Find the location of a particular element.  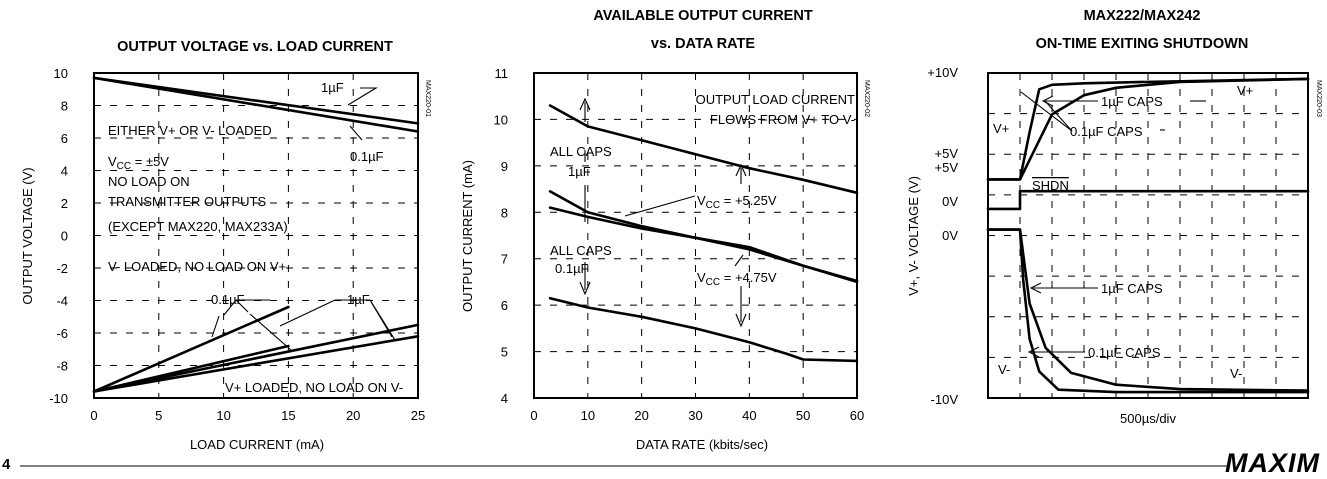

chart2-ann-01uF: 0.1µF is located at coordinates (572, 268).